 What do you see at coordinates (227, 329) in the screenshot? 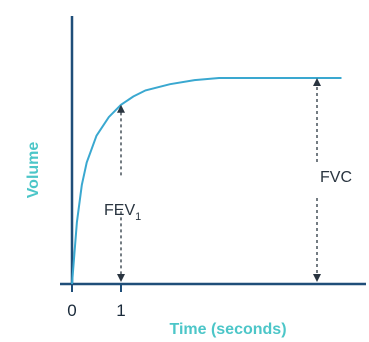
I see `x-axis-label: Time (seconds)` at bounding box center [227, 329].